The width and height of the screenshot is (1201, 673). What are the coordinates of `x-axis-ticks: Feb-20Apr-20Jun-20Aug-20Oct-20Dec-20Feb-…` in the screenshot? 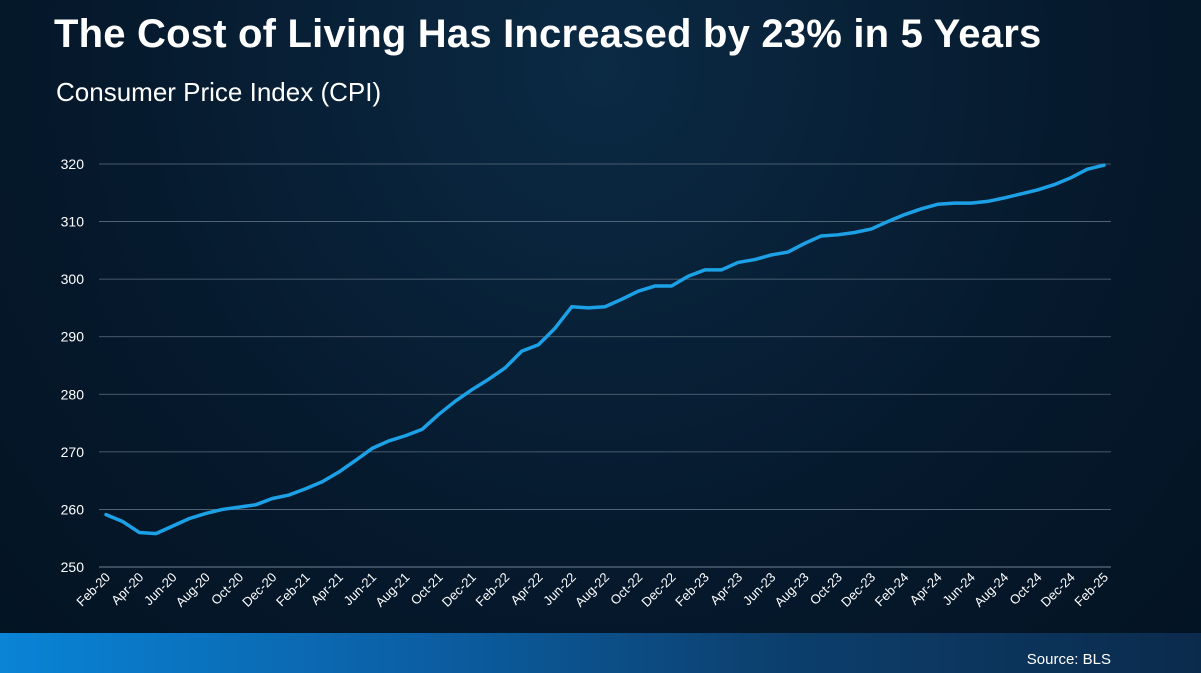 It's located at (592, 590).